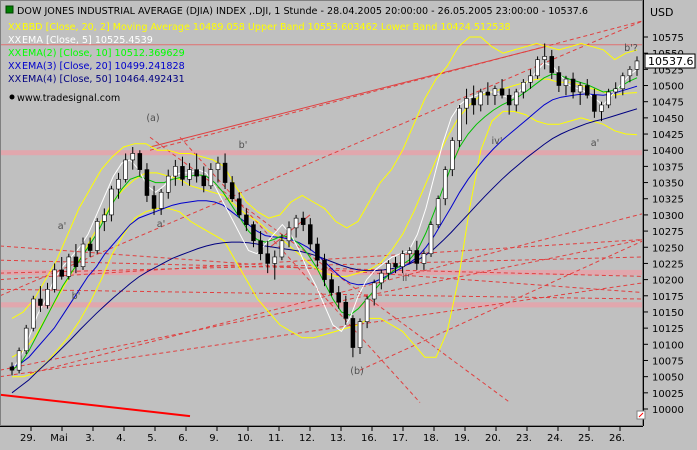 This screenshot has width=697, height=450. Describe the element at coordinates (668, 200) in the screenshot. I see `y-tick-label: 10325` at that location.